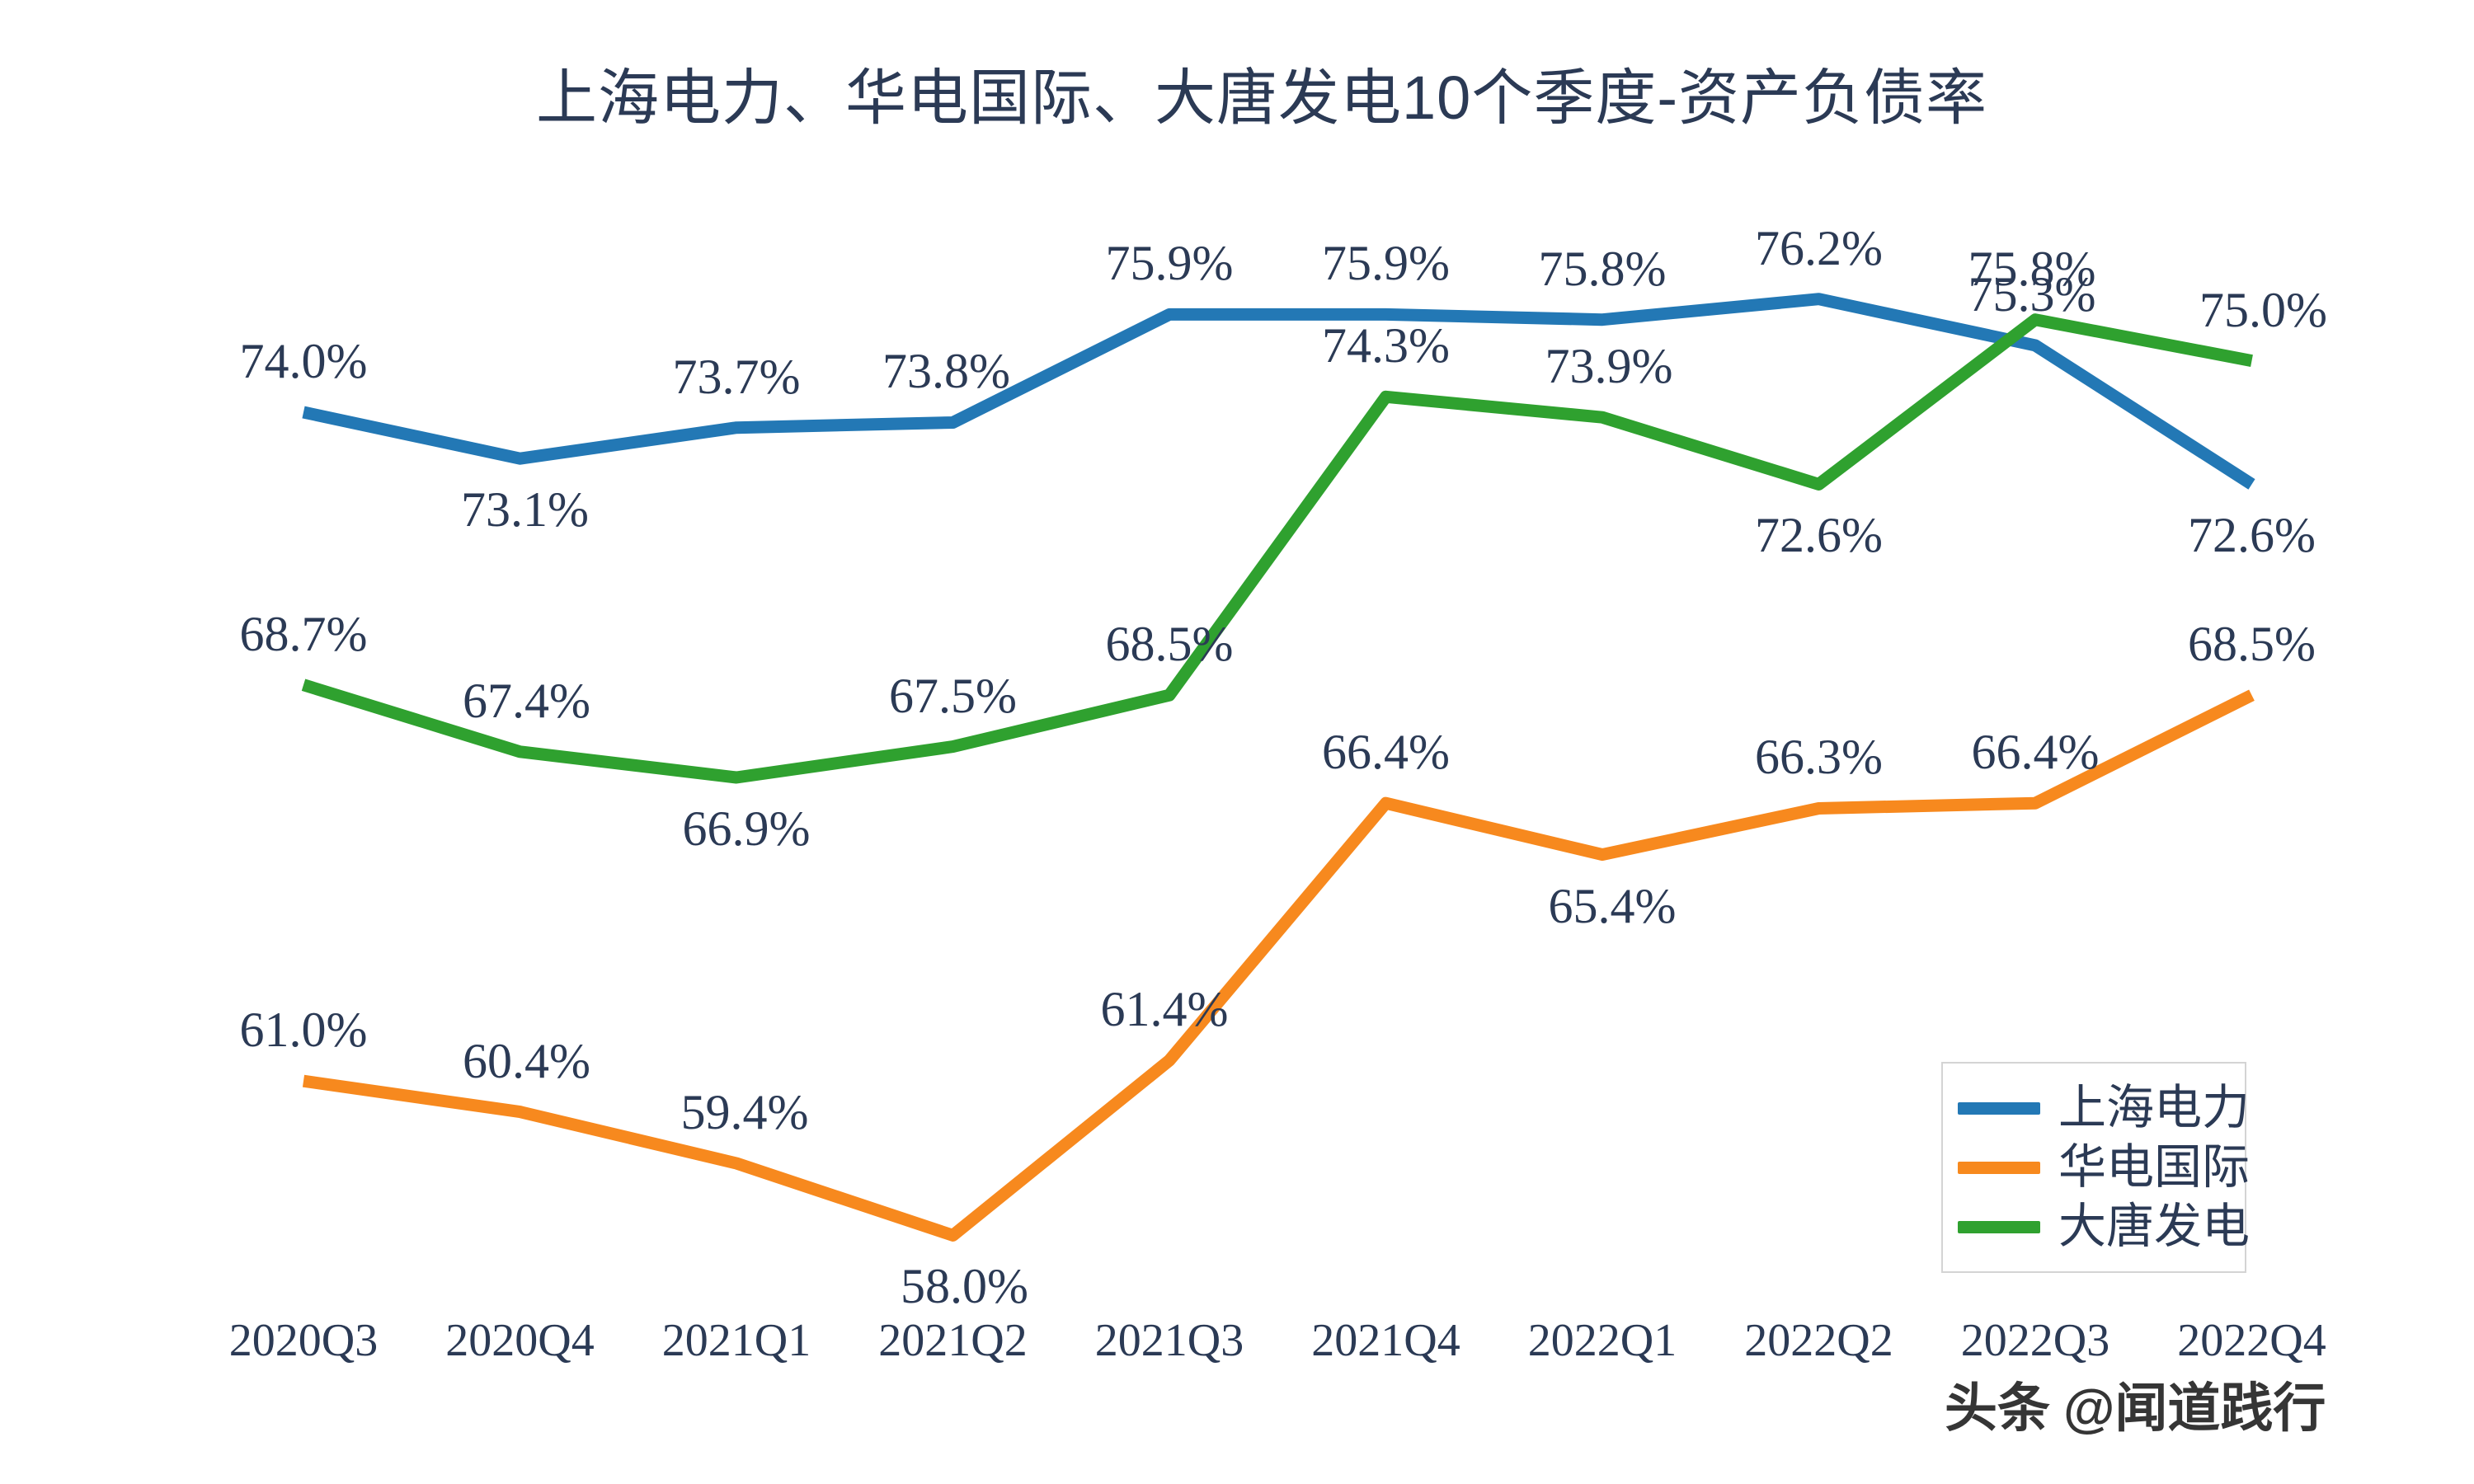 The width and height of the screenshot is (2474, 1484). Describe the element at coordinates (1386, 345) in the screenshot. I see `data-point-label: 74.3%` at that location.